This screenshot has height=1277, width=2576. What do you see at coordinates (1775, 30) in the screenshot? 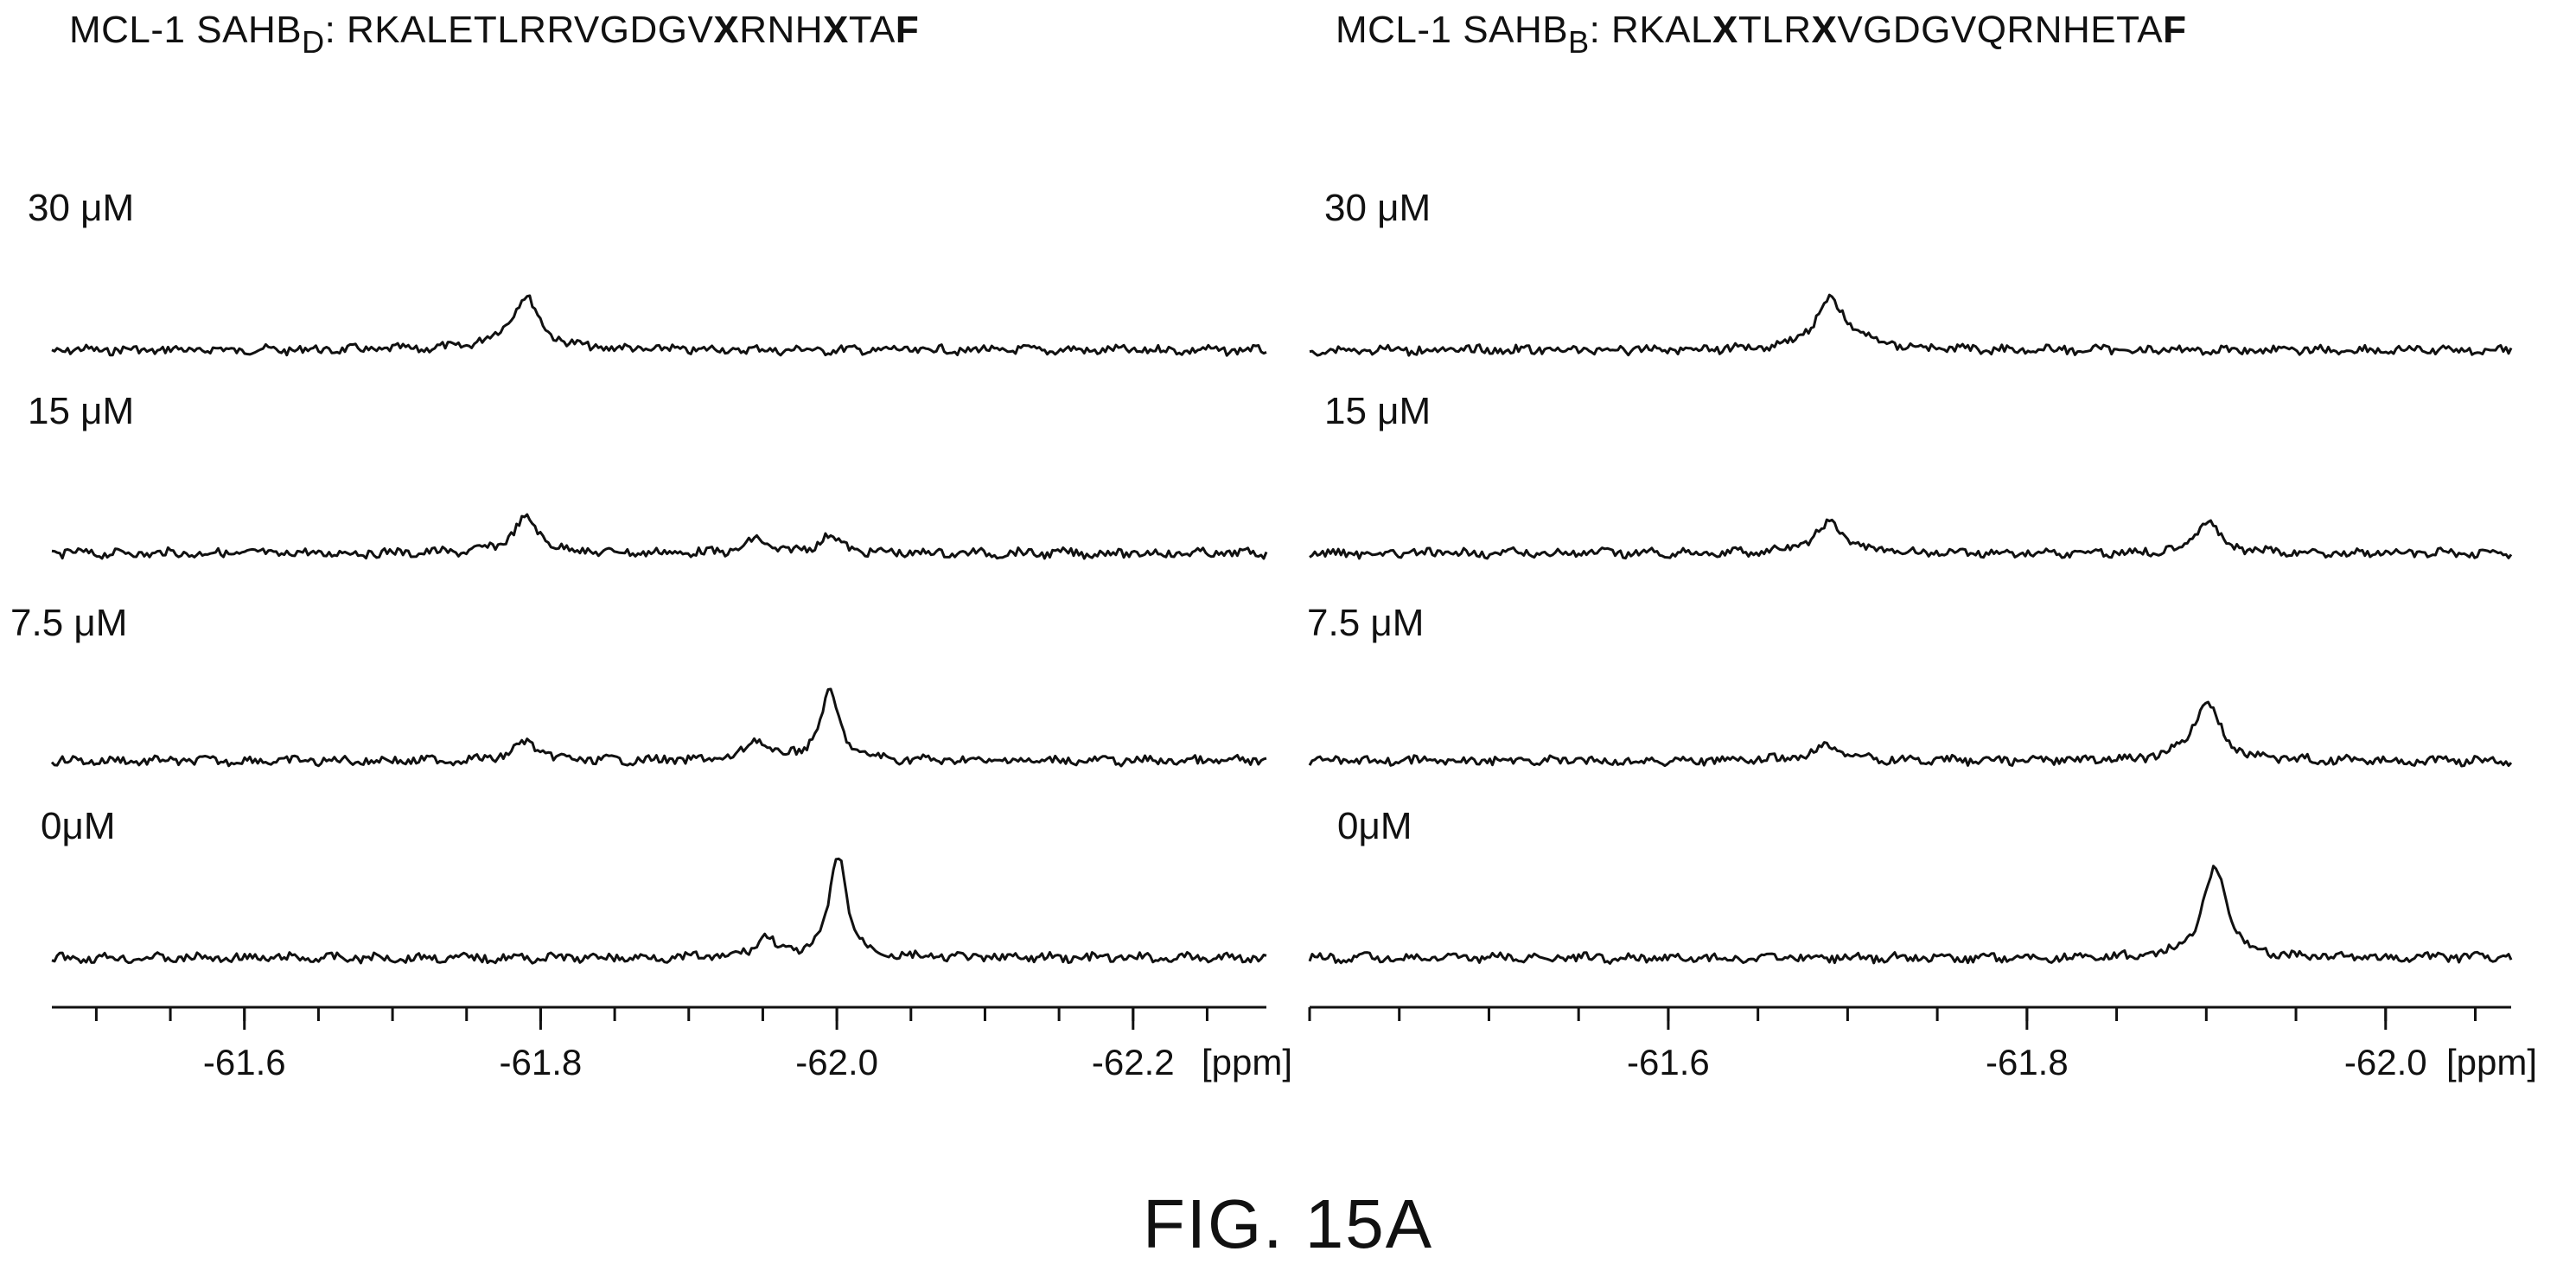
I see `title-sequence-segment: TLR` at bounding box center [1775, 30].